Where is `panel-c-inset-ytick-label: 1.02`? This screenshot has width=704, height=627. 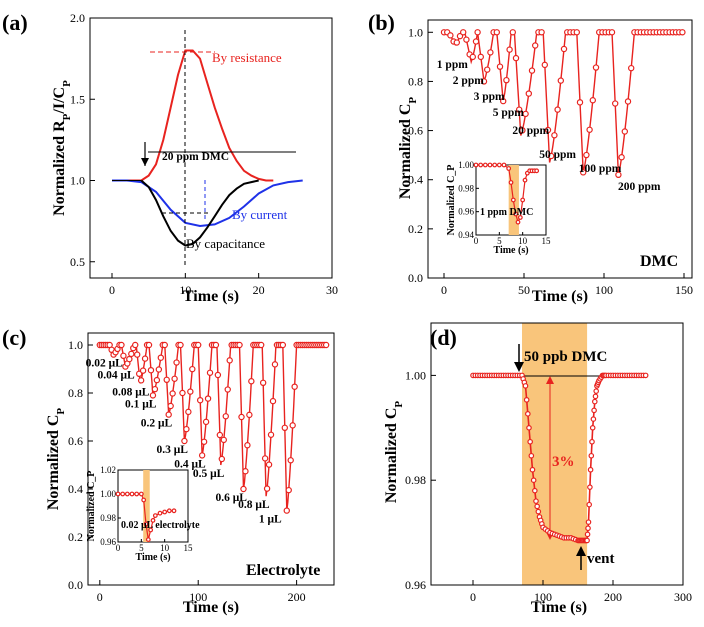
panel-c-inset-ytick-label: 1.02 is located at coordinates (108, 470).